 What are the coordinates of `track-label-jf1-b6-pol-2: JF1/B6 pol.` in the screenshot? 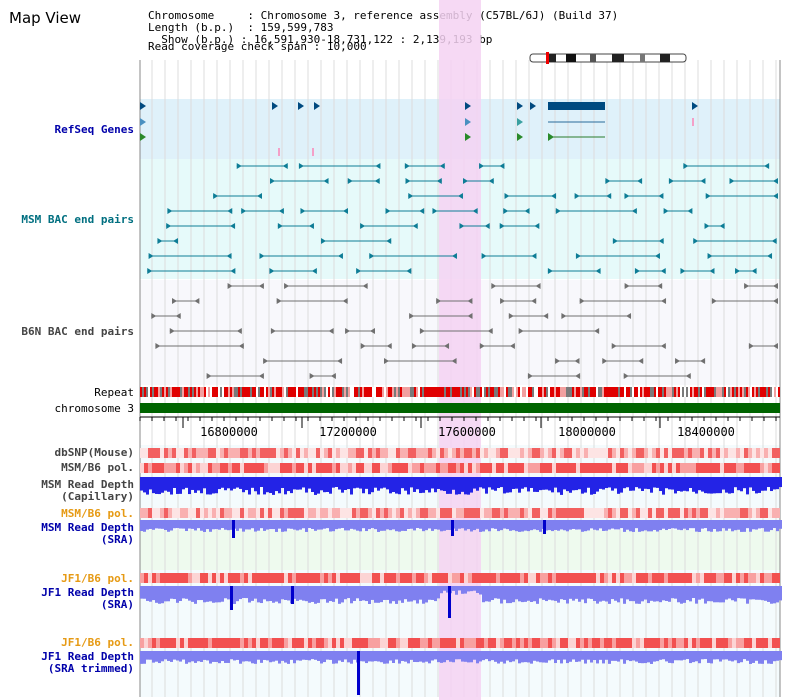 It's located at (97, 642).